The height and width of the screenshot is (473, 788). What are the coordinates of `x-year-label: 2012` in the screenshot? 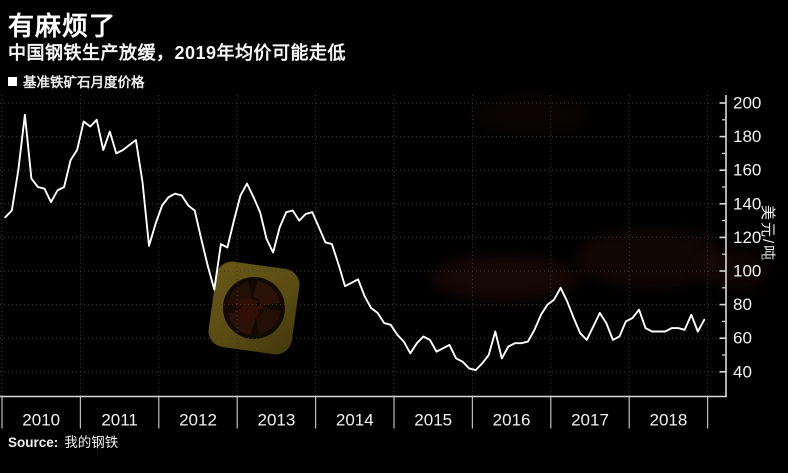 It's located at (198, 420).